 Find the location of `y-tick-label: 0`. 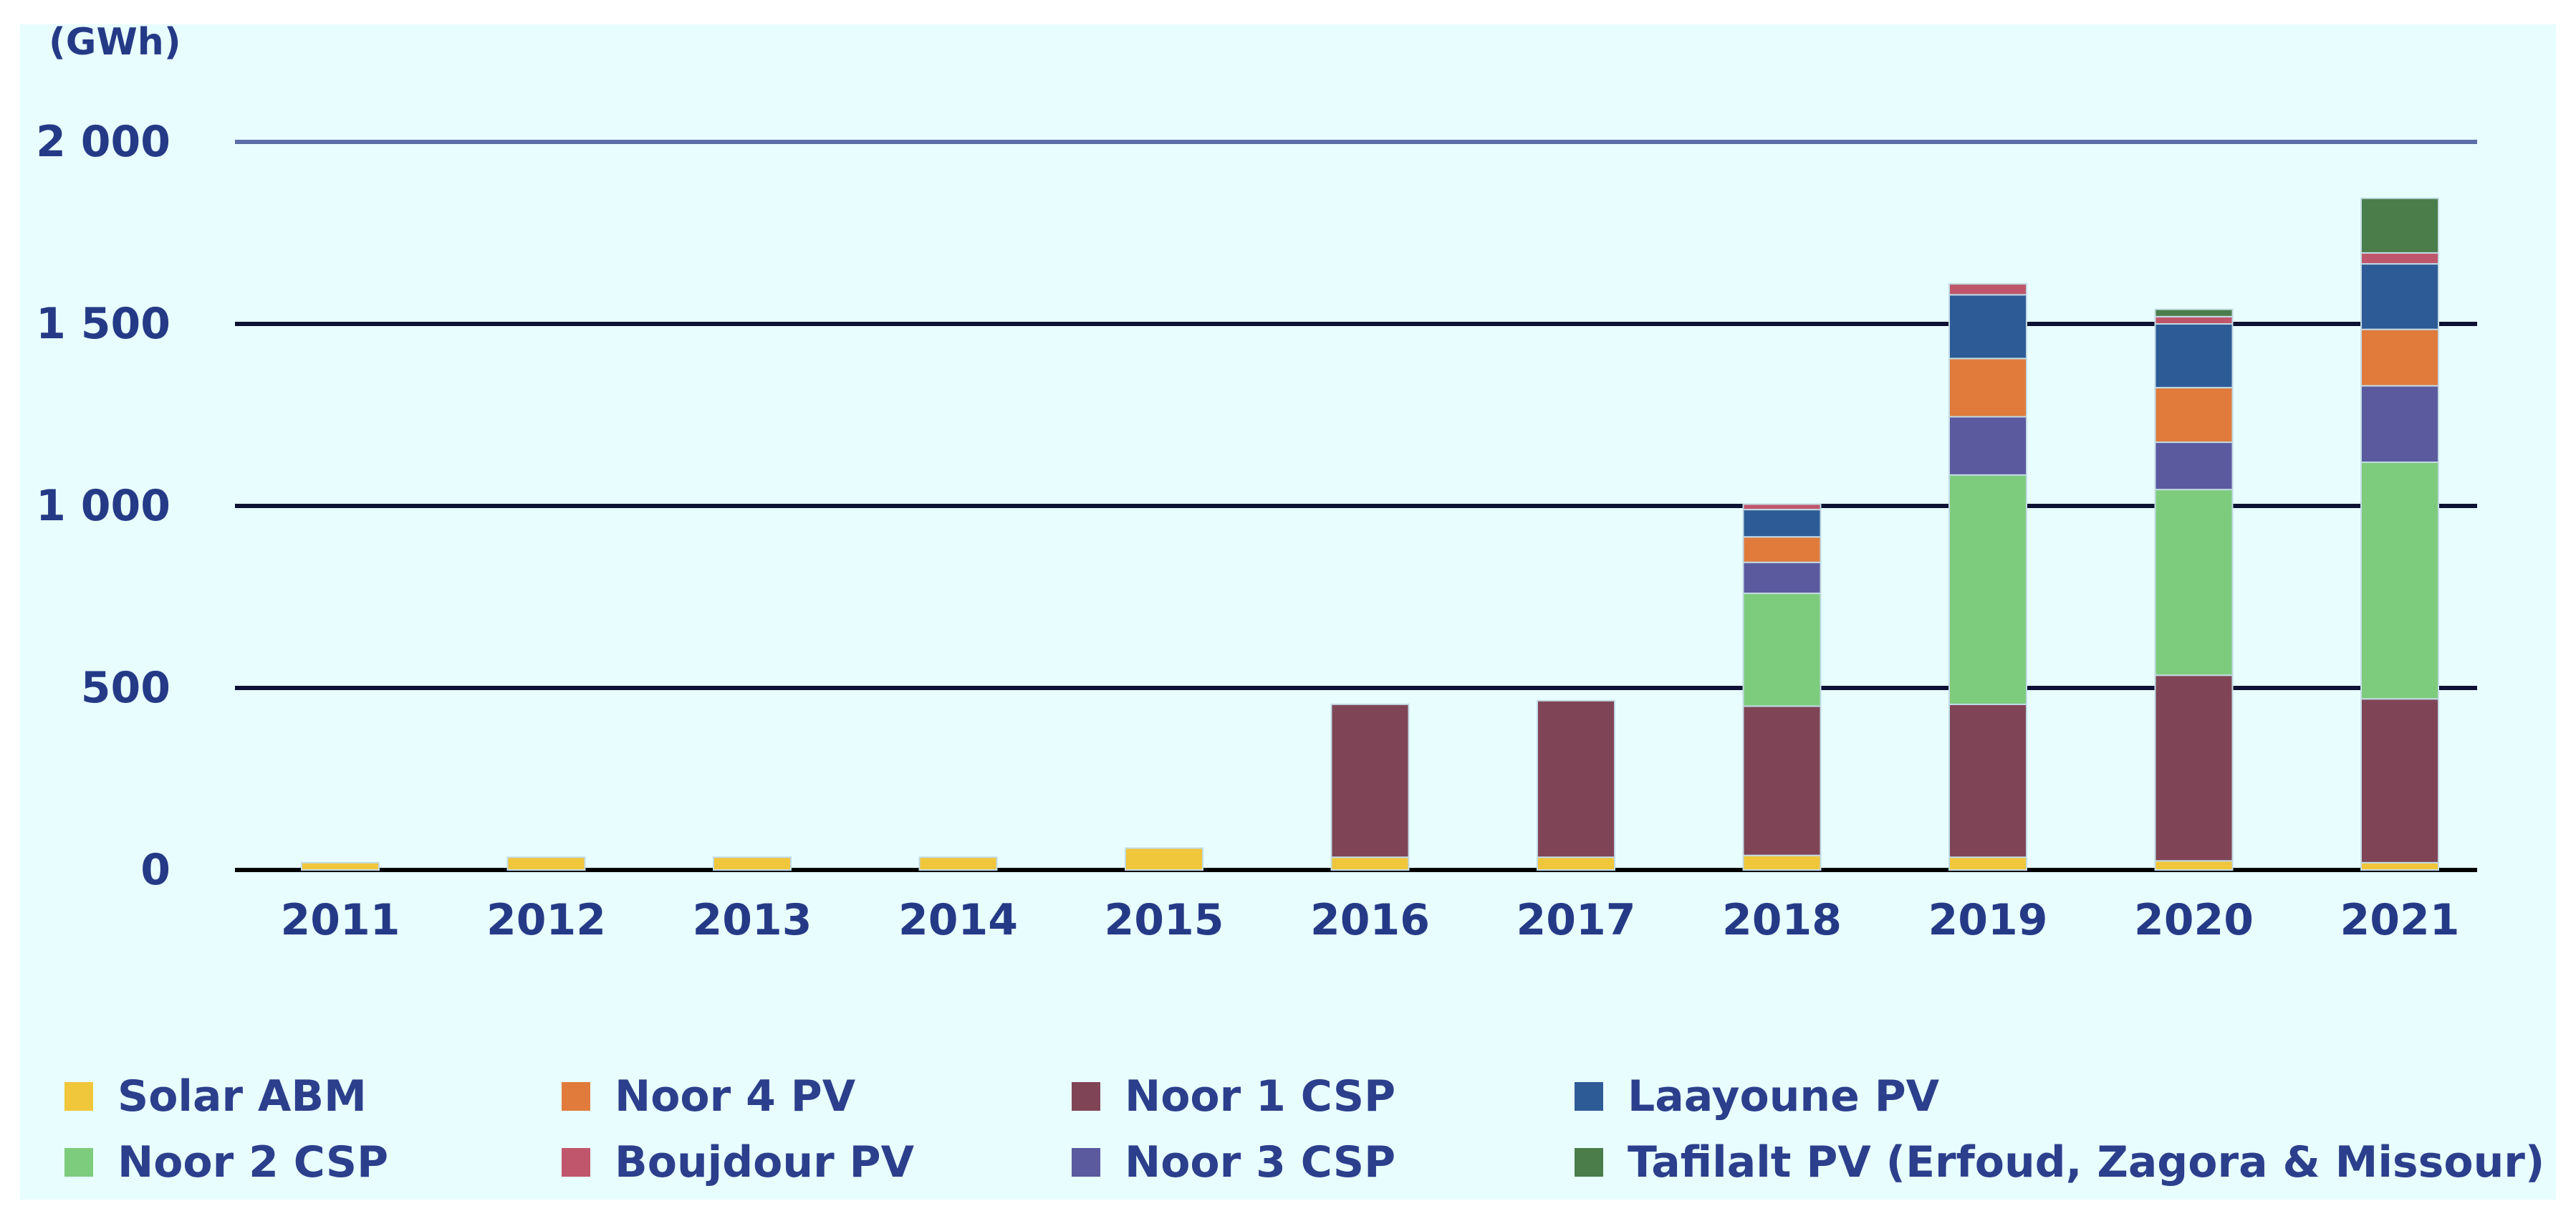

y-tick-label: 0 is located at coordinates (155, 870).